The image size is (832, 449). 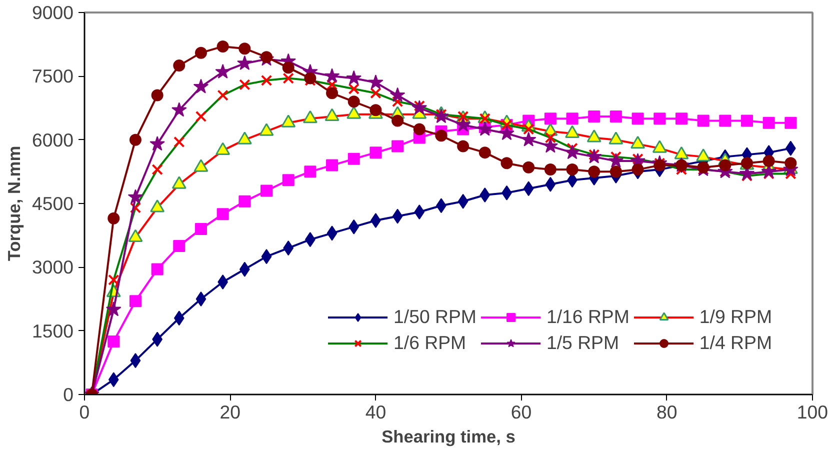 What do you see at coordinates (435, 317) in the screenshot?
I see `legend-label: 1/50 RPM` at bounding box center [435, 317].